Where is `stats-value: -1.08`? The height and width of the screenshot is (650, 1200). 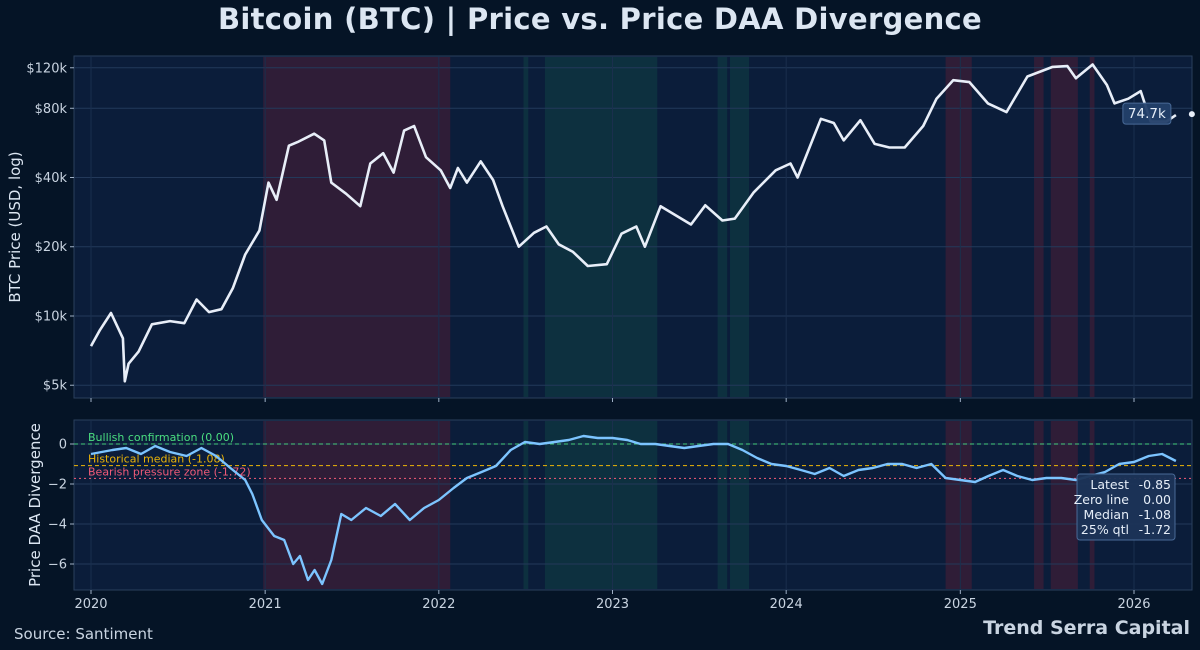 stats-value: -1.08 is located at coordinates (1155, 514).